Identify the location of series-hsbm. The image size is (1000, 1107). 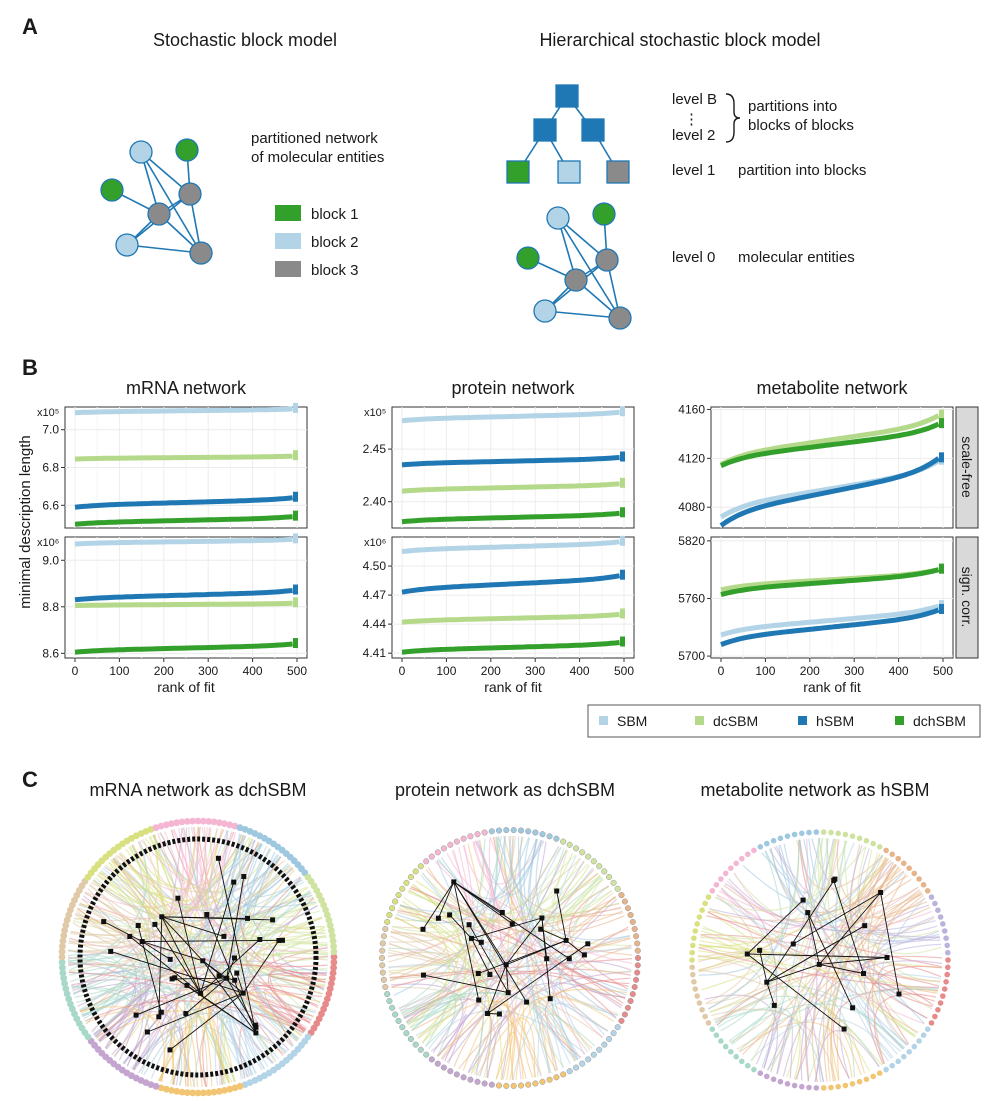
(186, 500).